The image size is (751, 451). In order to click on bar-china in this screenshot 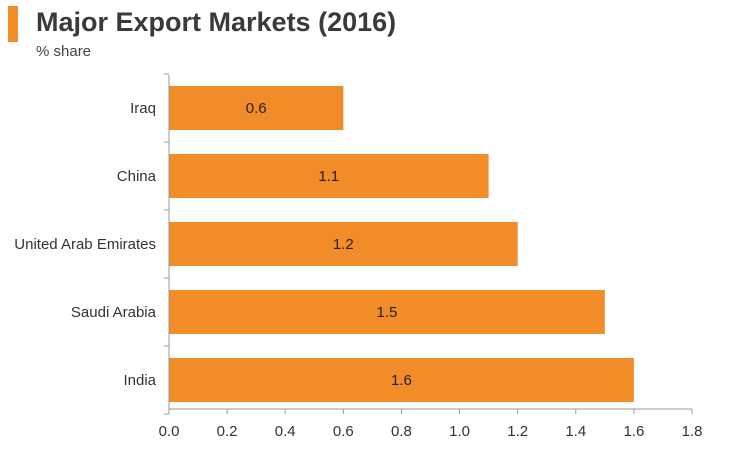, I will do `click(329, 176)`.